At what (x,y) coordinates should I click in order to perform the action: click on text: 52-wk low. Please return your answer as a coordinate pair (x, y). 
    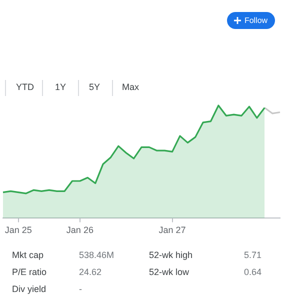
    Looking at the image, I should click on (169, 272).